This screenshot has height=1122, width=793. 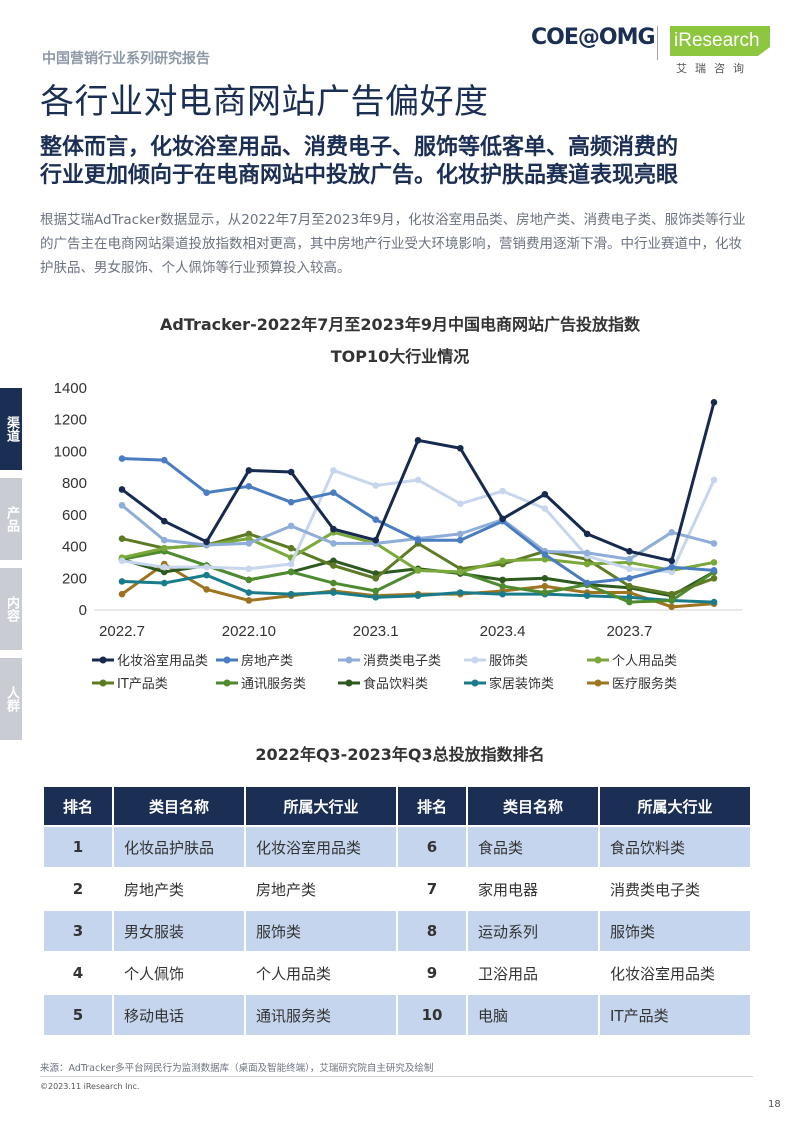 What do you see at coordinates (90, 1086) in the screenshot?
I see `copyright: ©2023.11 iResearch Inc.` at bounding box center [90, 1086].